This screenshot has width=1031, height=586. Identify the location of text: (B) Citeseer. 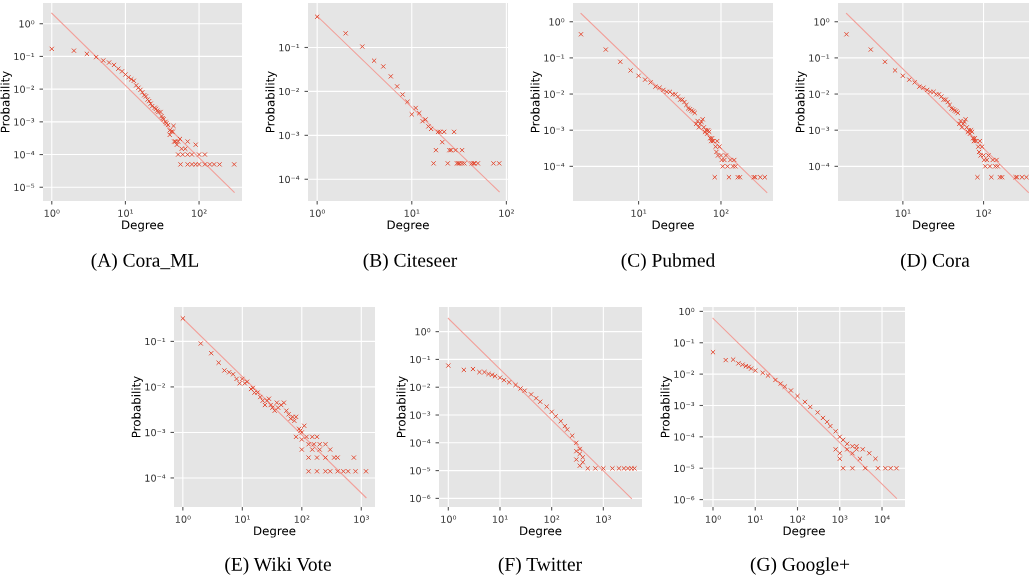
(410, 262).